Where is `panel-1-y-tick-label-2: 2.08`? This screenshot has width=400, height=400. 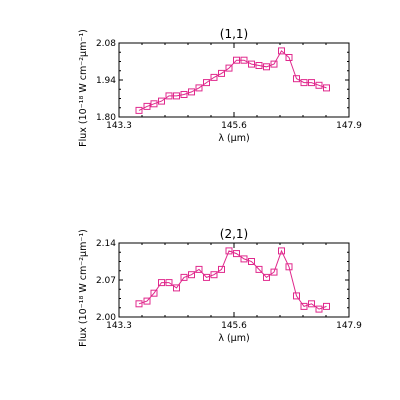
panel-1-y-tick-label-2: 2.08 is located at coordinates (106, 44).